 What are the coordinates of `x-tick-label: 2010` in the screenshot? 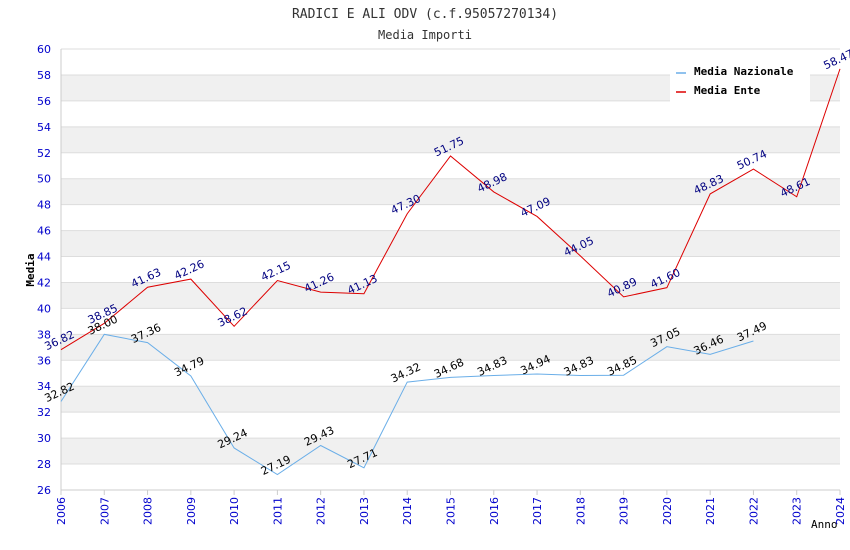 It's located at (234, 511).